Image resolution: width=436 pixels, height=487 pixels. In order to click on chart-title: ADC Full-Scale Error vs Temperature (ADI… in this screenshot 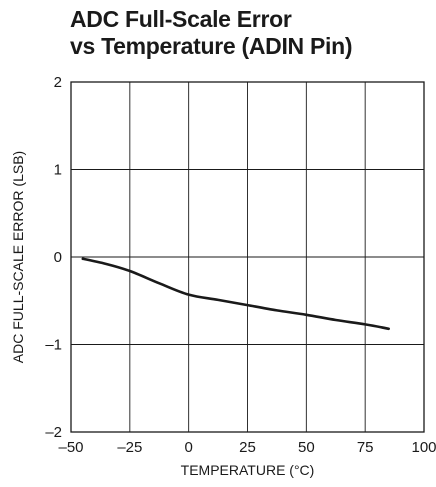, I will do `click(250, 33)`.